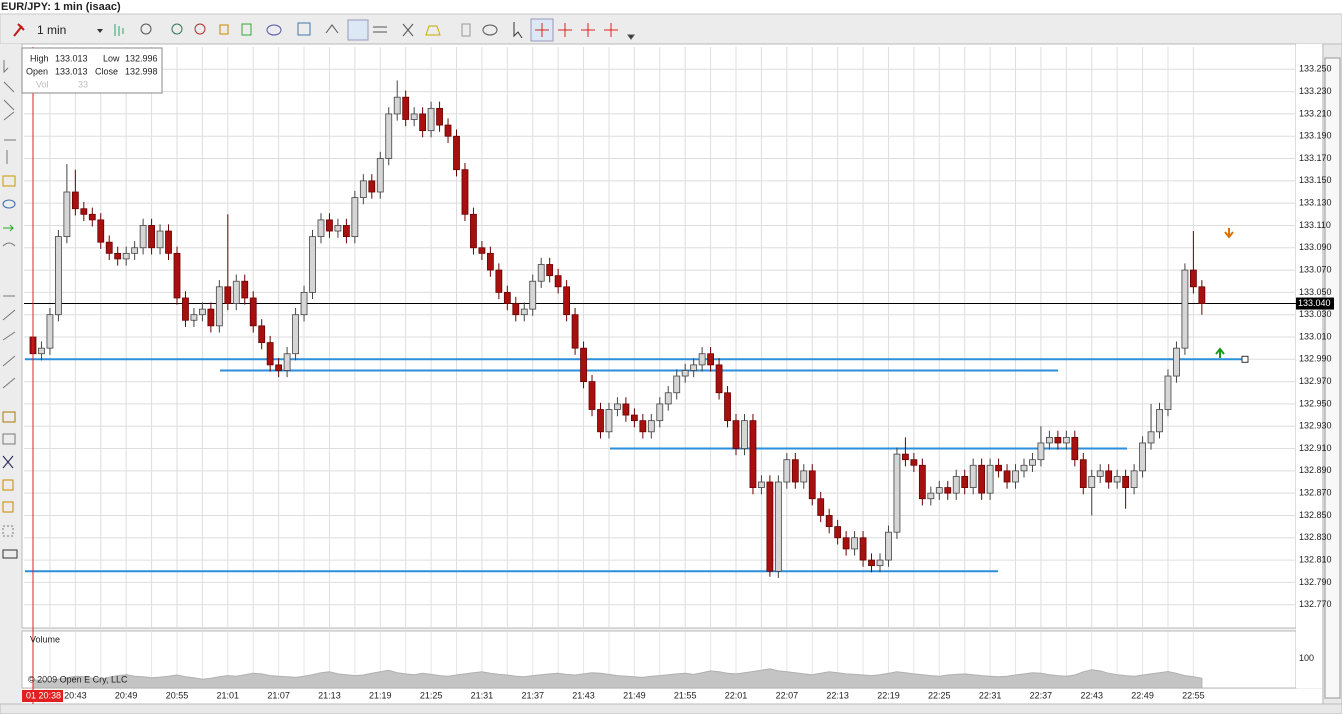 The image size is (1342, 714). What do you see at coordinates (83, 84) in the screenshot?
I see `info-value: 33` at bounding box center [83, 84].